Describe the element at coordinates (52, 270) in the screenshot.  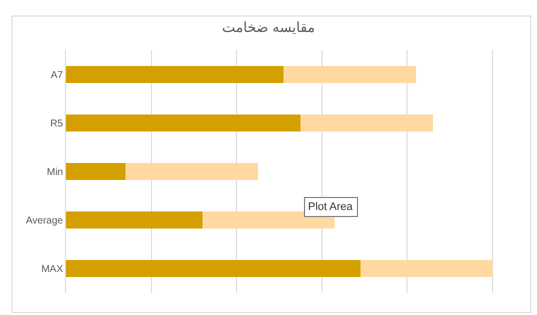
I see `y-tick-label: MAX` at that location.